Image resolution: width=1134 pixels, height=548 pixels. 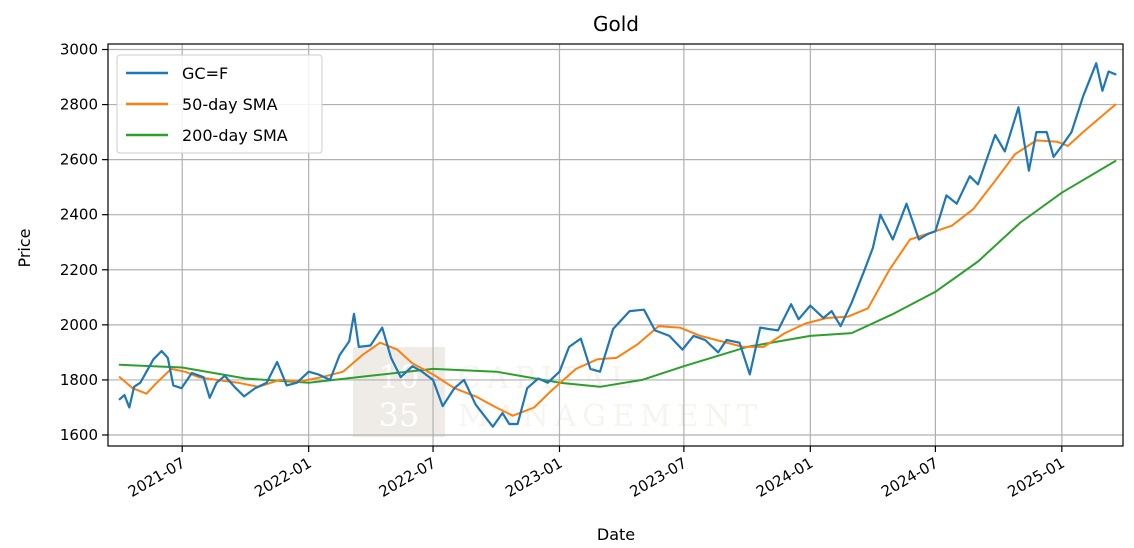 I want to click on legend-entry-gc: GC=F, so click(x=177, y=73).